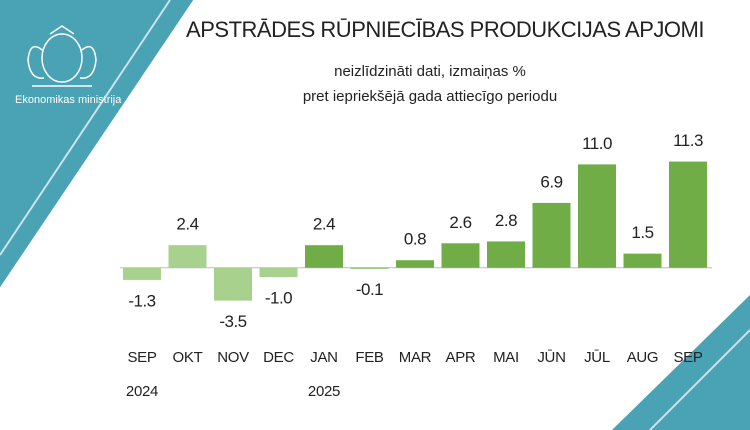 This screenshot has width=750, height=430. Describe the element at coordinates (461, 357) in the screenshot. I see `x-tick-label: APR` at that location.